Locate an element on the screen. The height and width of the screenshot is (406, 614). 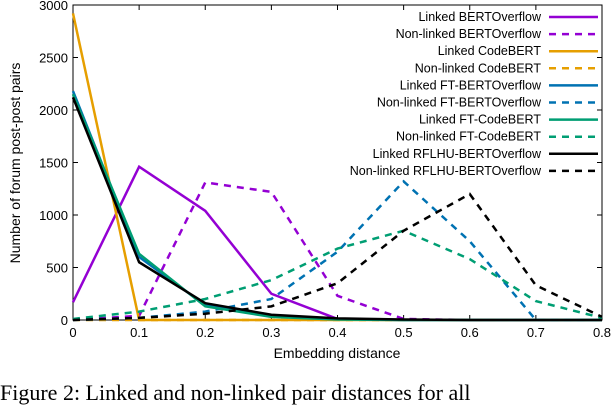
legend-label: Non-linked BERTOverflow is located at coordinates (469, 34).